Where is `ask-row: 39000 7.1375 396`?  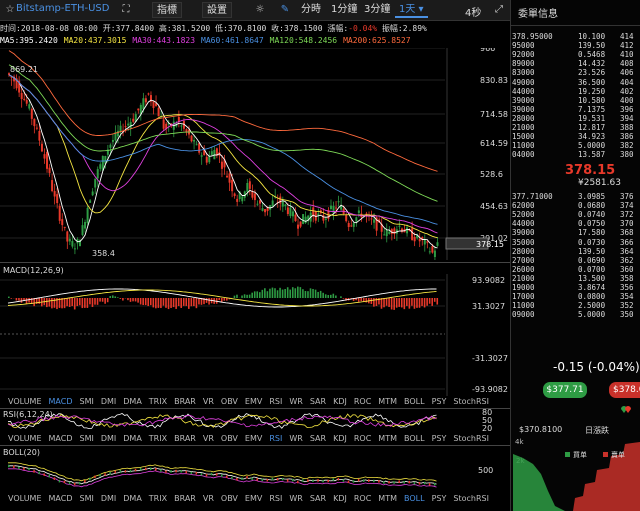 ask-row: 39000 7.1375 396 is located at coordinates (575, 109).